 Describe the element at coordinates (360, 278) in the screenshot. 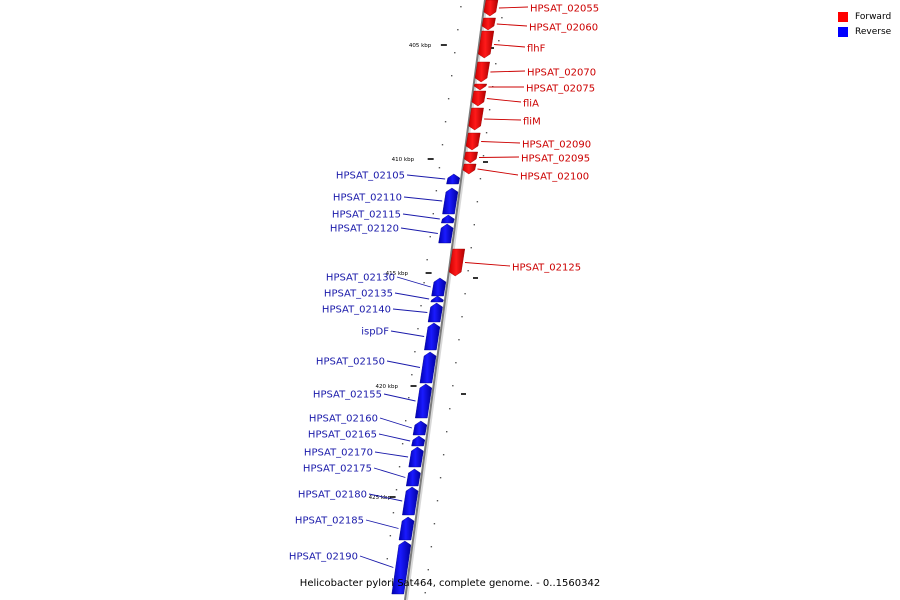

I see `gene-label: HPSAT_02130` at that location.